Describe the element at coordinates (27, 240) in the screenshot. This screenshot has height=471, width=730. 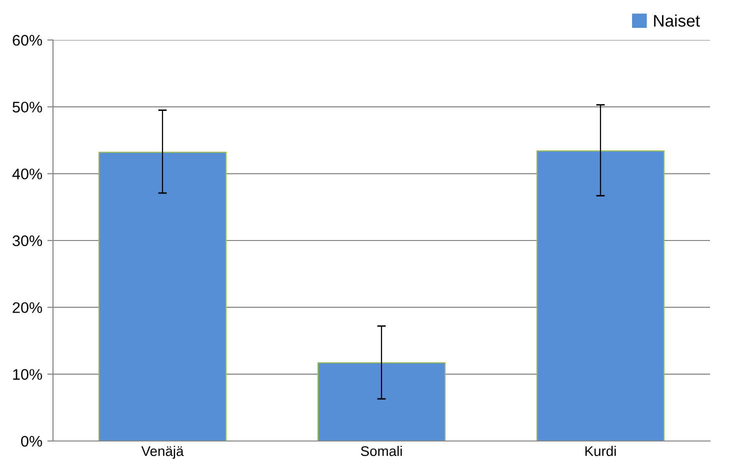
I see `y-tick-label: 30%` at that location.